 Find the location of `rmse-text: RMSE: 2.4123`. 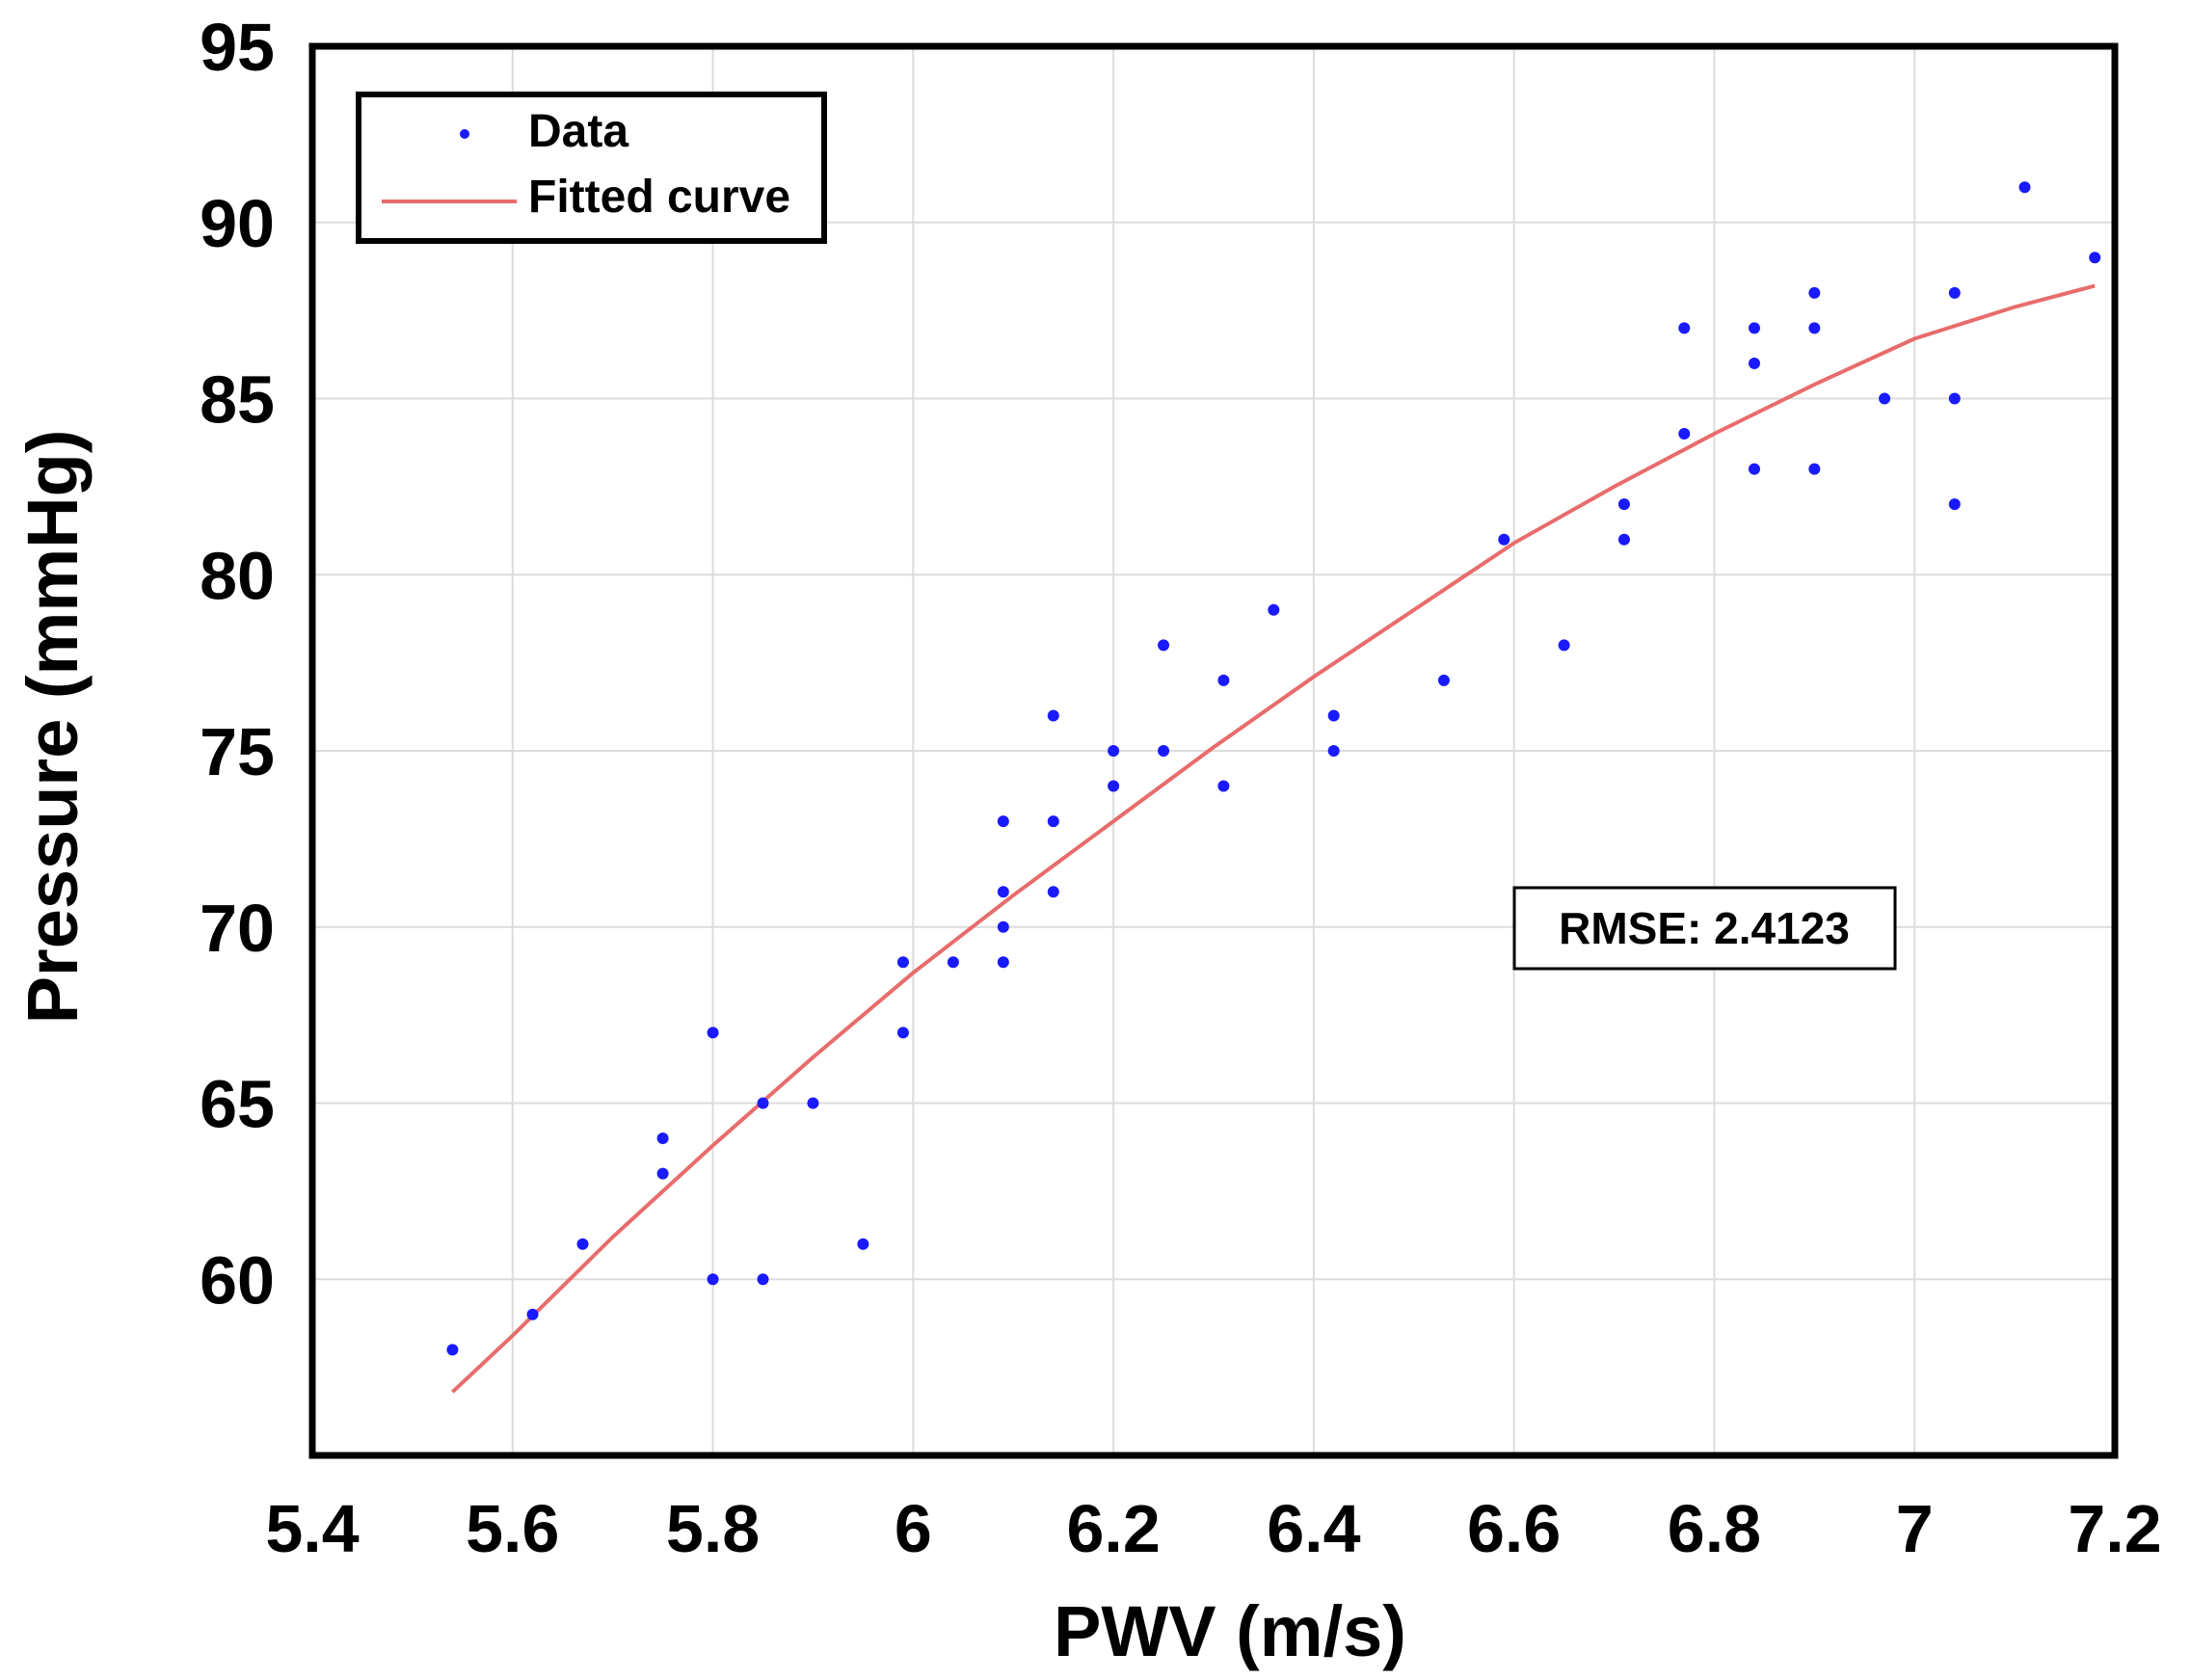

rmse-text: RMSE: 2.4123 is located at coordinates (1704, 928).